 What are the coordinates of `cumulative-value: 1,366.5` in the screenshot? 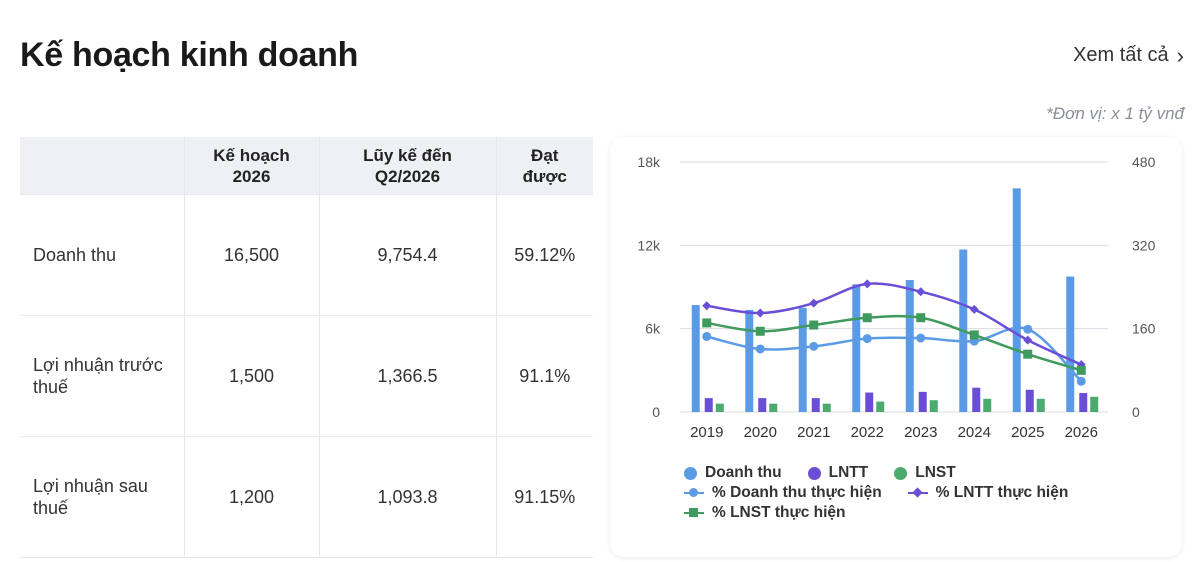 It's located at (408, 376).